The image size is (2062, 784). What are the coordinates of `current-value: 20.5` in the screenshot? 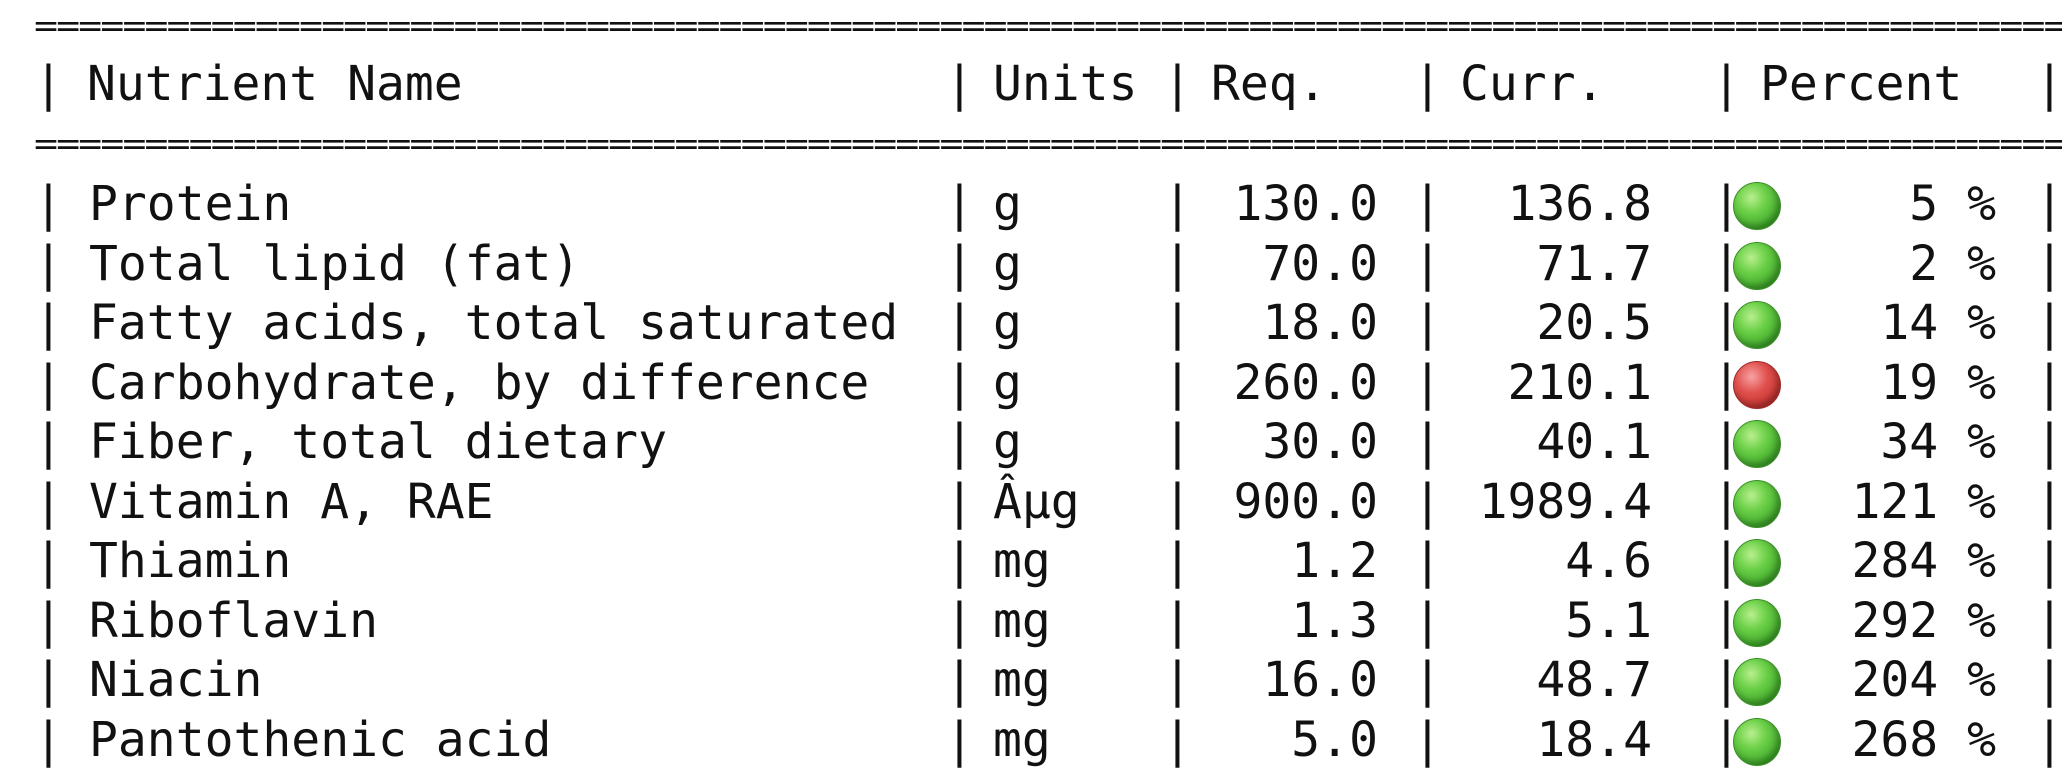 It's located at (1594, 323).